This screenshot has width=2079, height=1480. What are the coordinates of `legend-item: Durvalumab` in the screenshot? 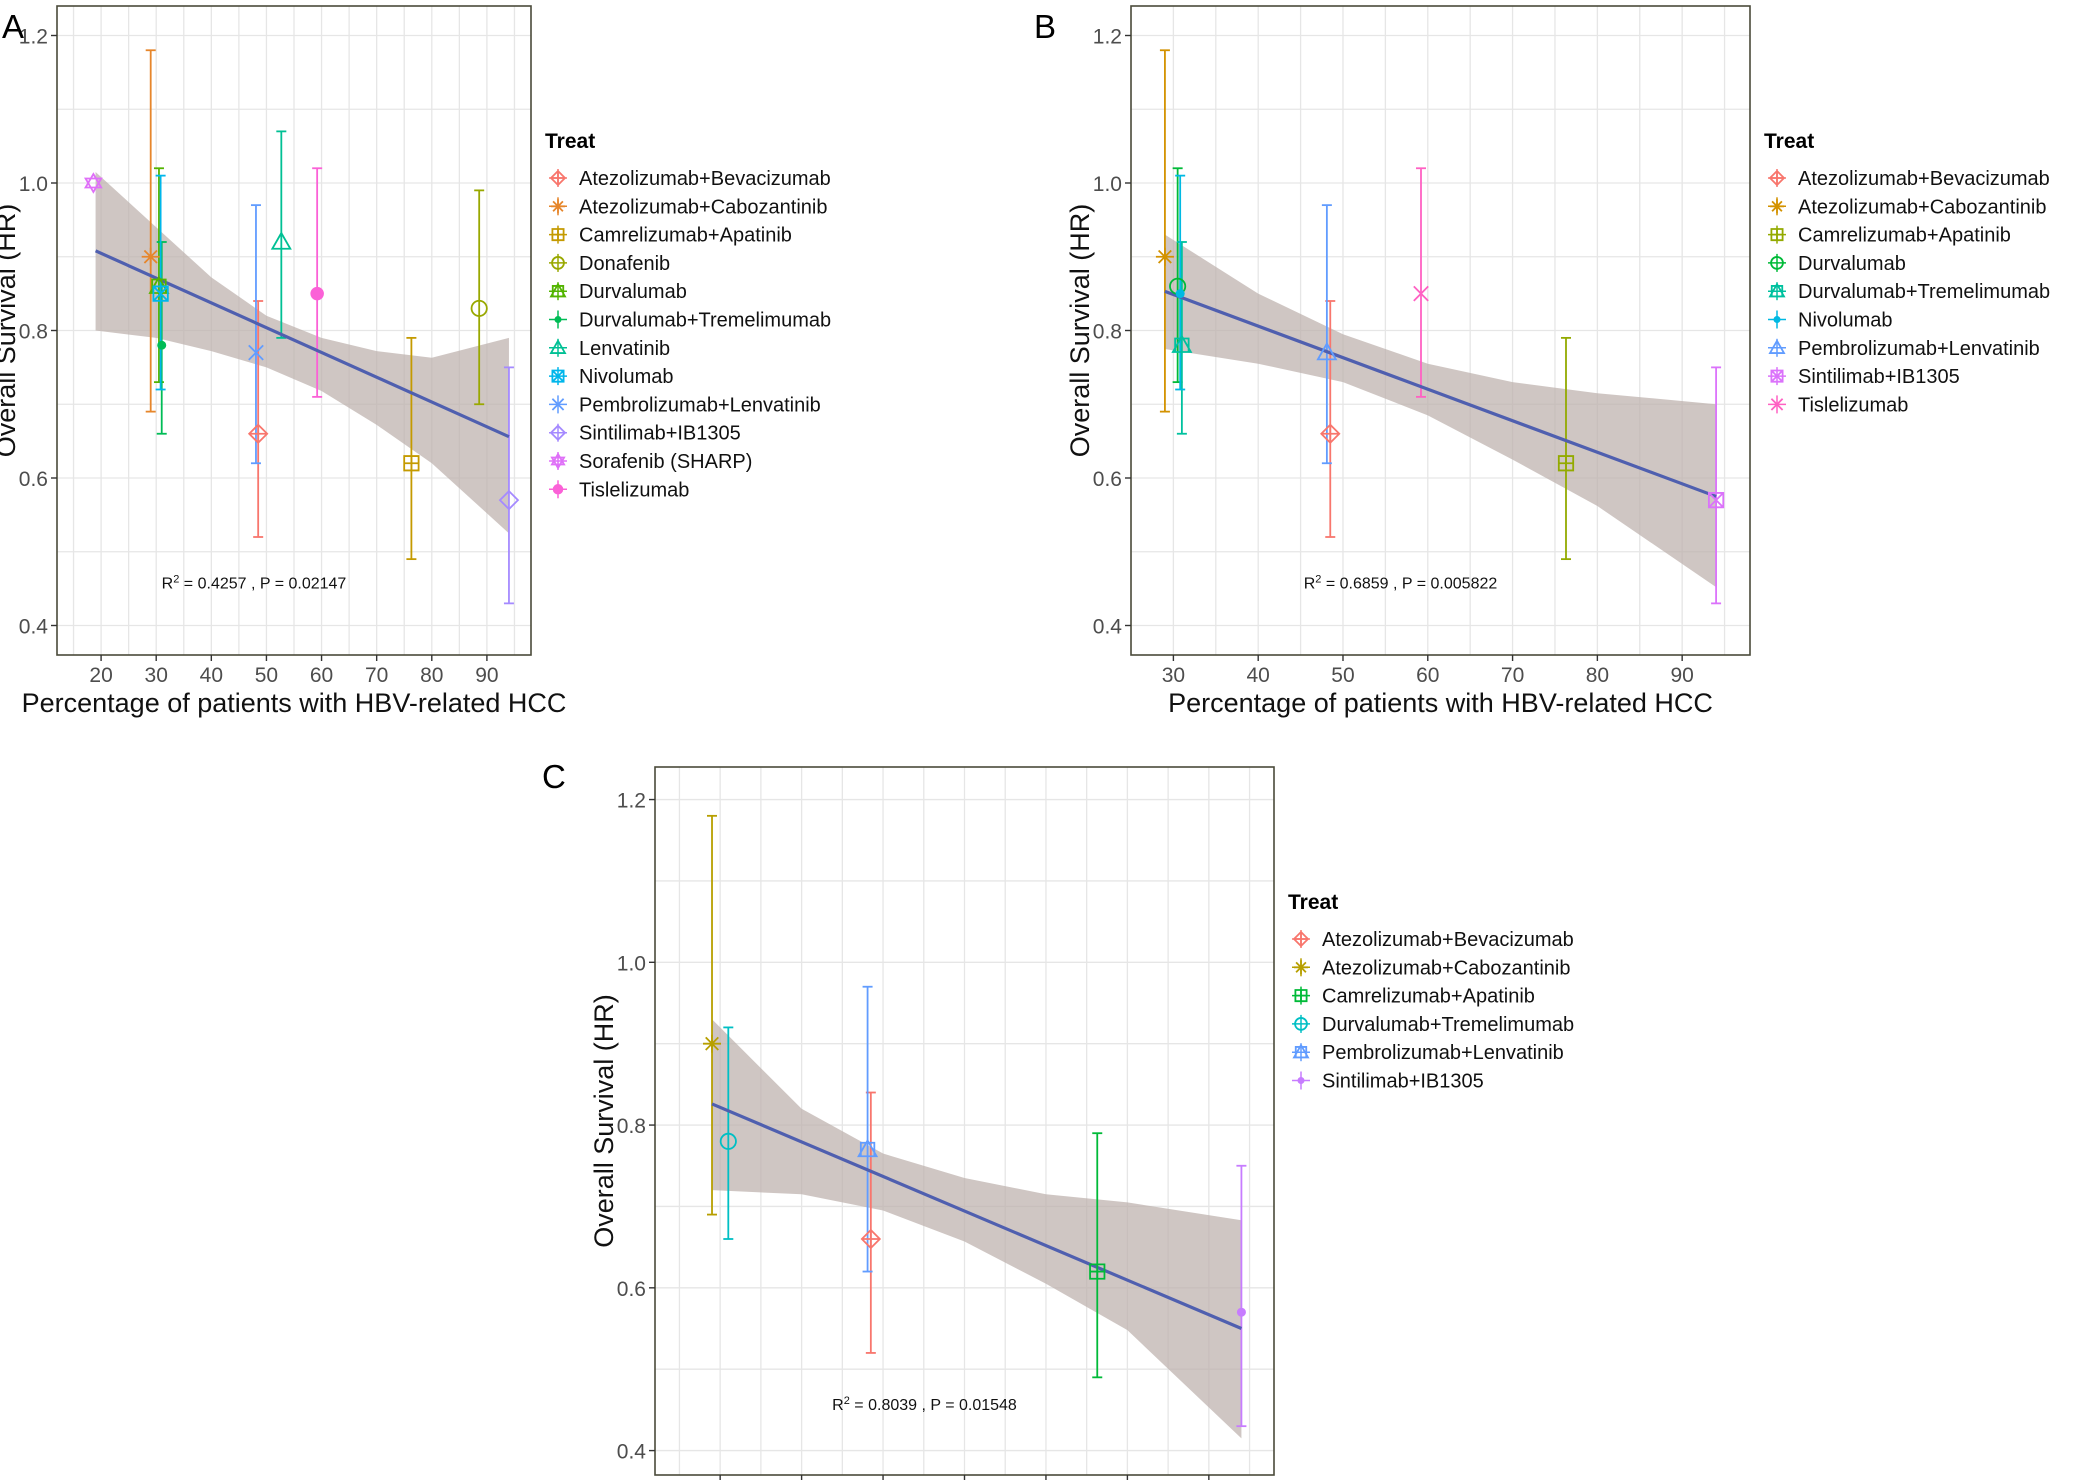 It's located at (1837, 264).